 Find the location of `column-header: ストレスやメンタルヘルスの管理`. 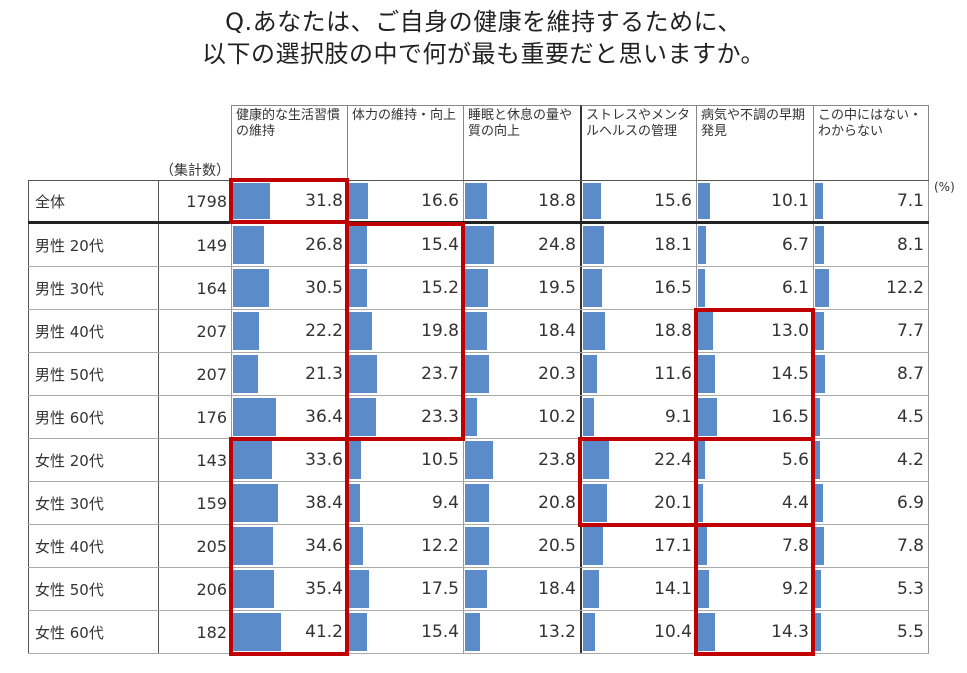

column-header: ストレスやメンタルヘルスの管理 is located at coordinates (638, 142).